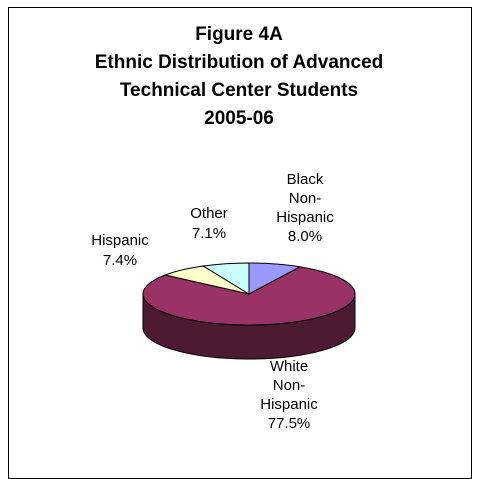 Image resolution: width=488 pixels, height=479 pixels. I want to click on label-black-non-hispanic-line-1: Black, so click(305, 179).